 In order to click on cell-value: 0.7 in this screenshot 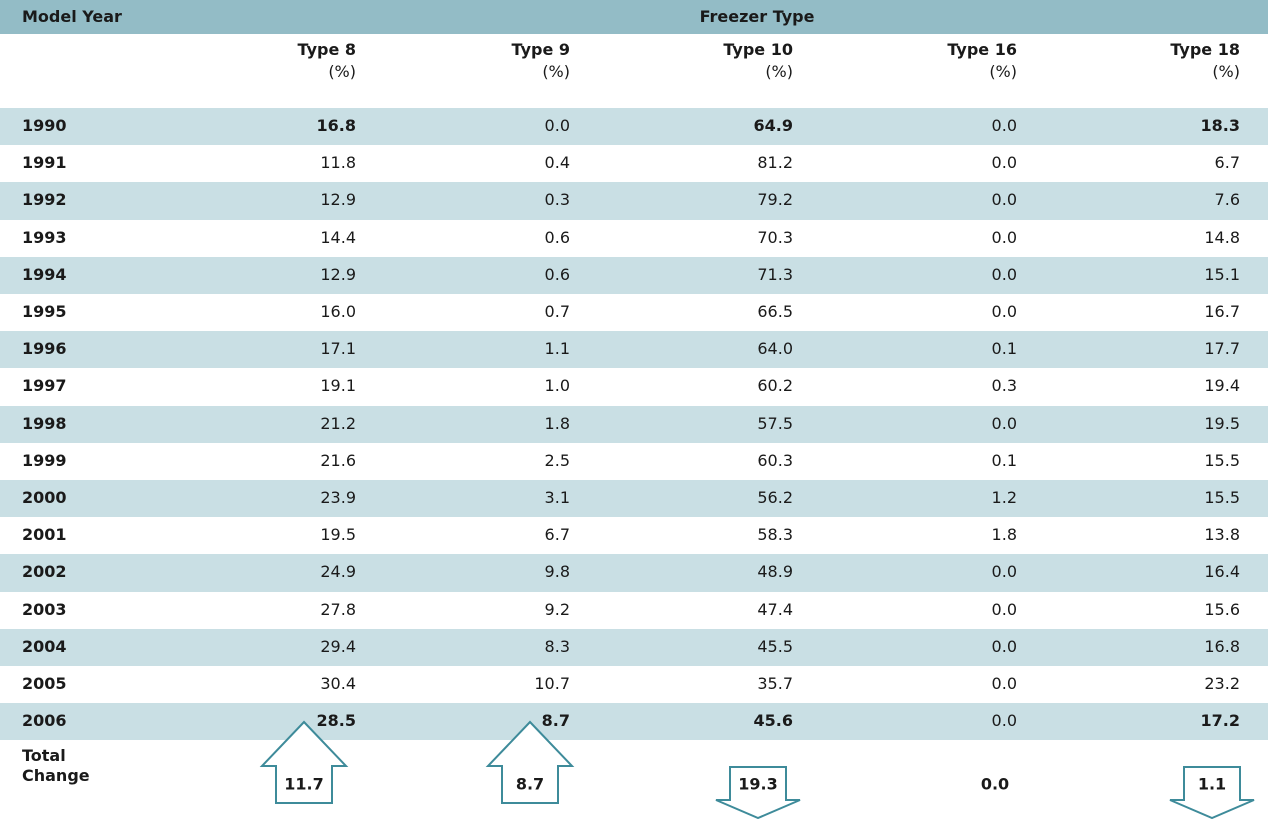, I will do `click(557, 311)`.